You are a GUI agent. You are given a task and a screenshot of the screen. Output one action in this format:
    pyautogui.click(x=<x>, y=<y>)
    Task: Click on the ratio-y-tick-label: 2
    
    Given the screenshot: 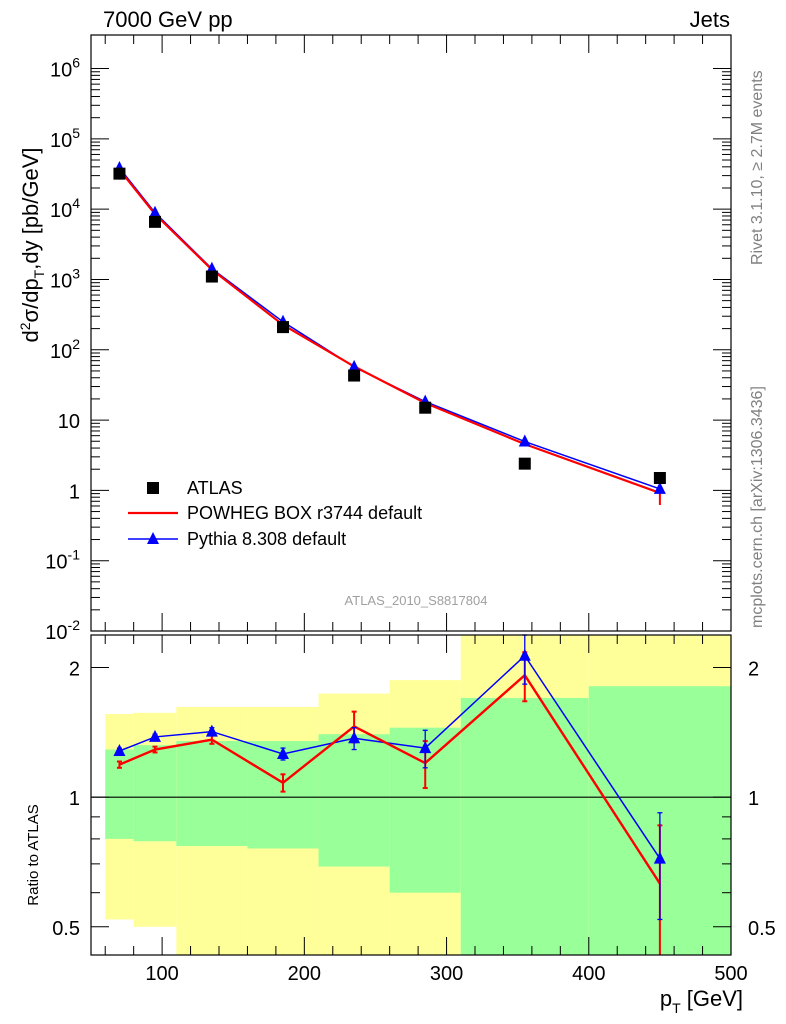 What is the action you would take?
    pyautogui.click(x=74, y=670)
    